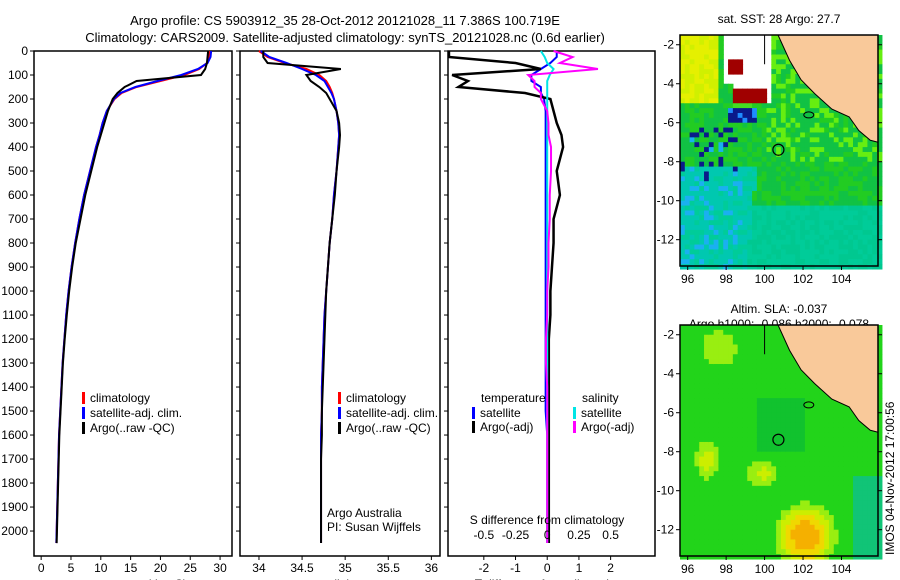 The image size is (900, 580). I want to click on legend-label: climatology, so click(120, 398).